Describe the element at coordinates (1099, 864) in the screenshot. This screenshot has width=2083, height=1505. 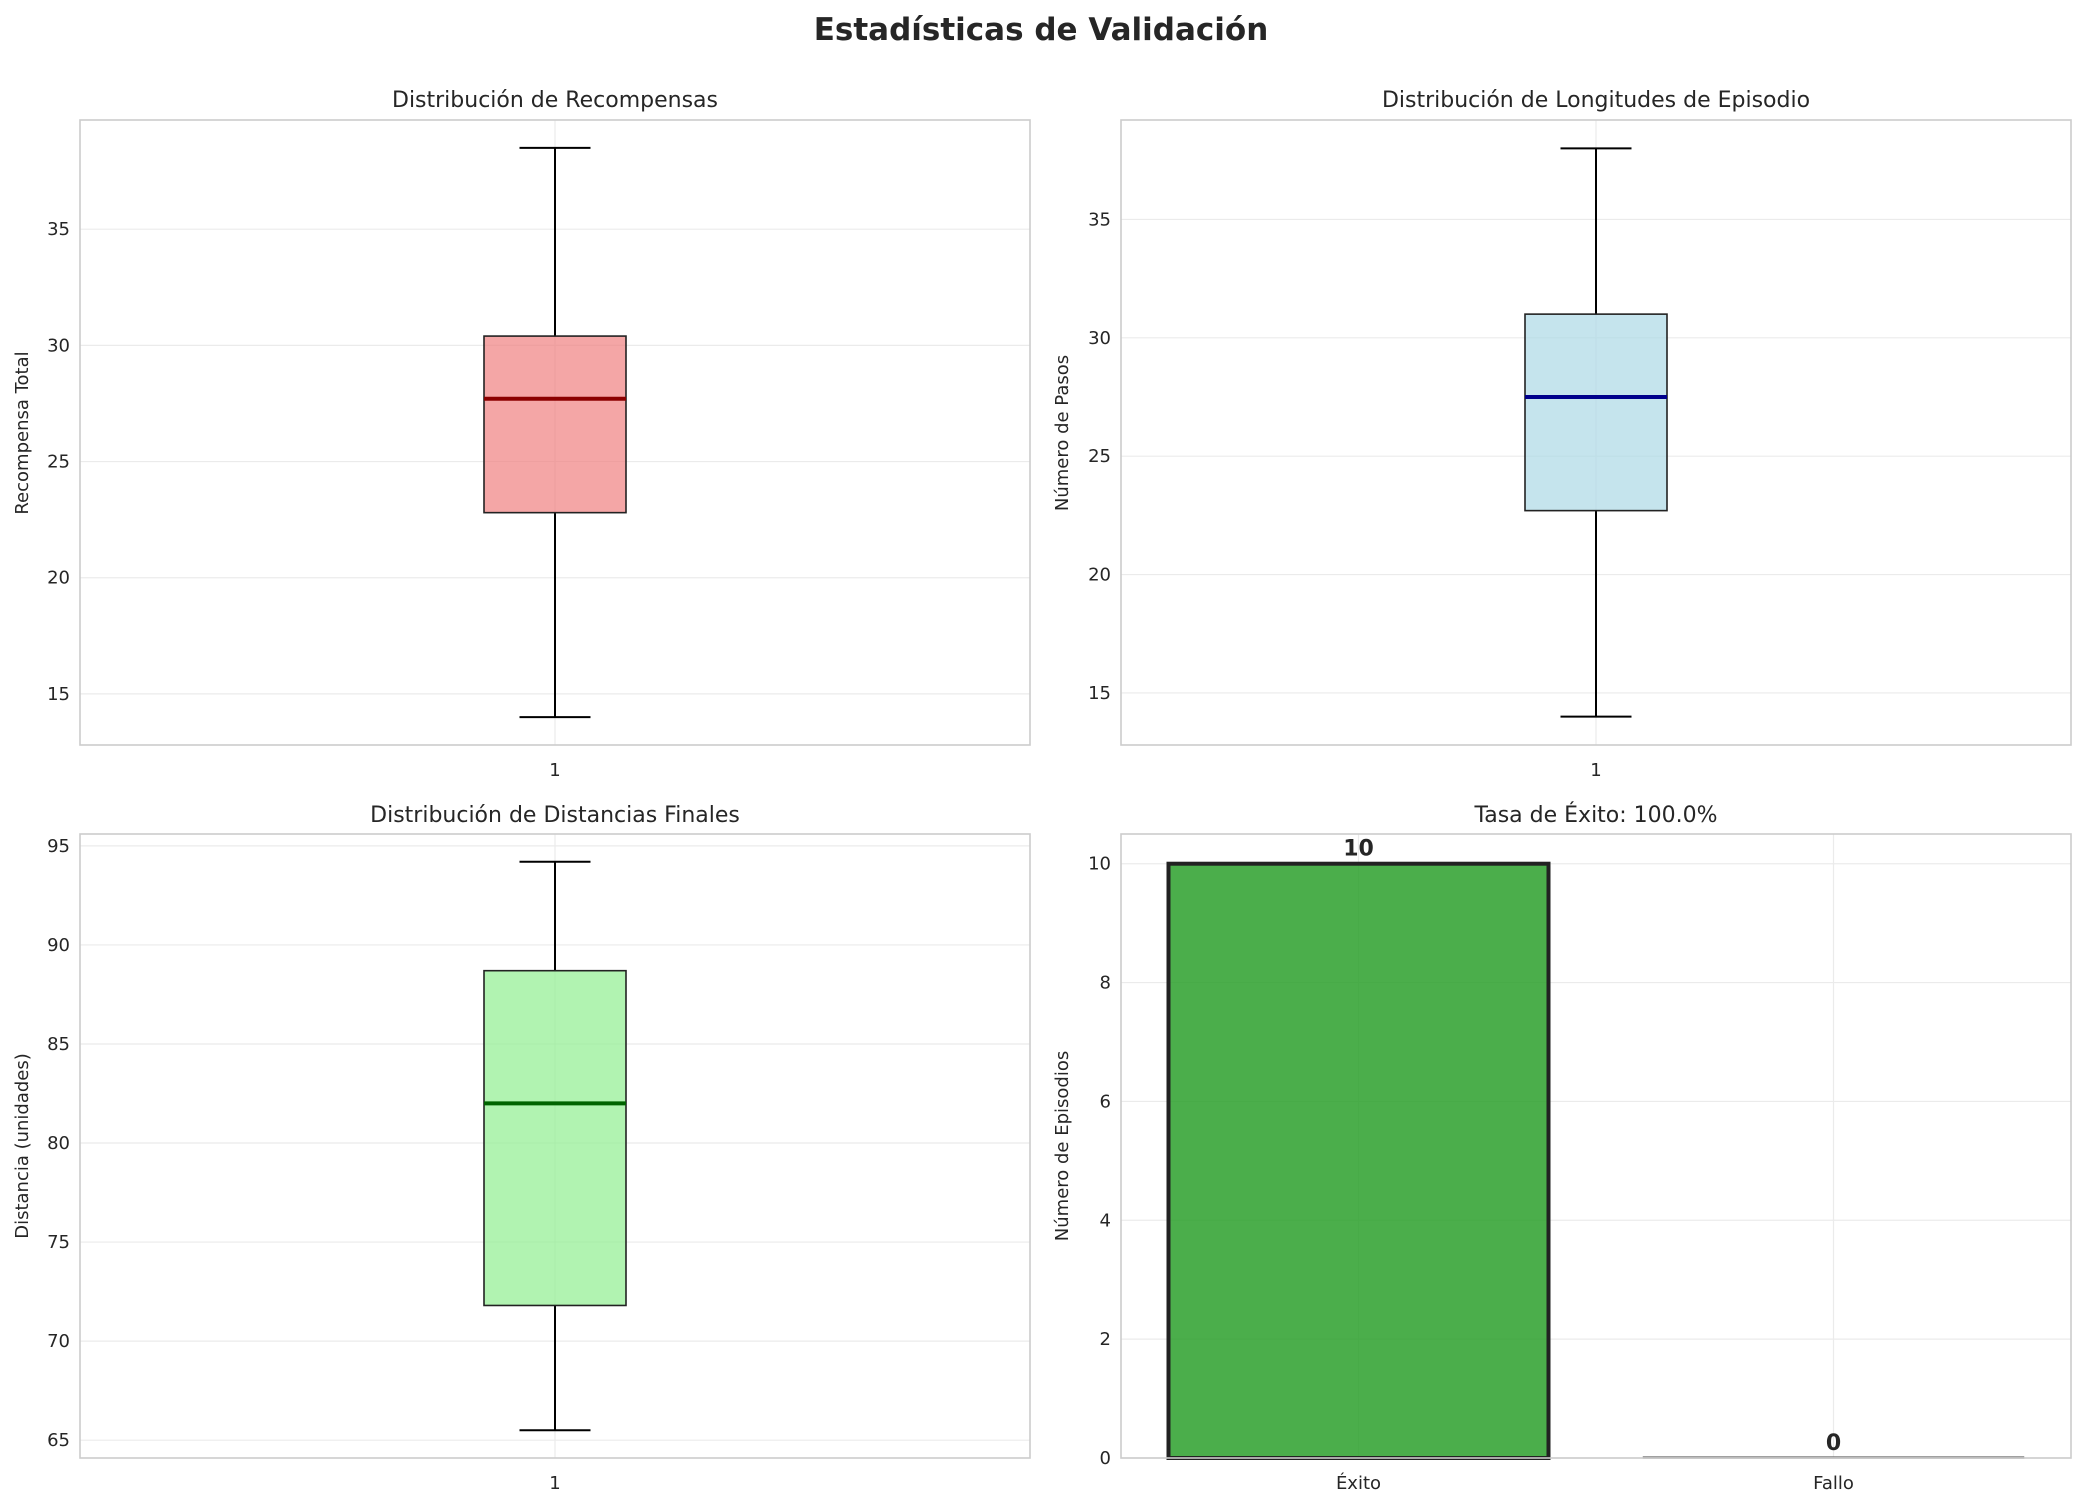
I see `y-tick-label: 10` at that location.